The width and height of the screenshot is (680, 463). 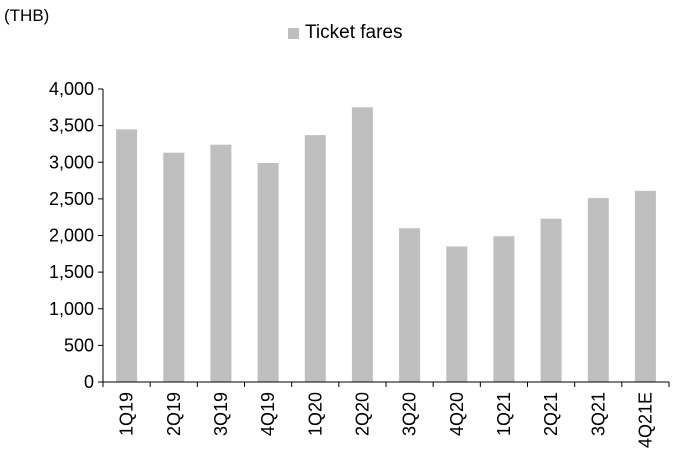 I want to click on y-tick-label: 3,000, so click(x=71, y=162).